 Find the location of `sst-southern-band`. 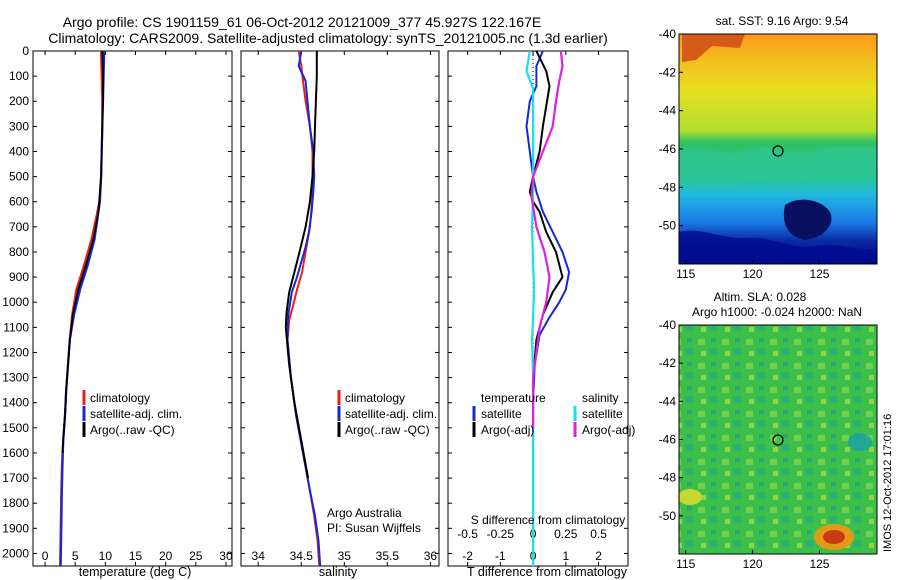

sst-southern-band is located at coordinates (778, 247).